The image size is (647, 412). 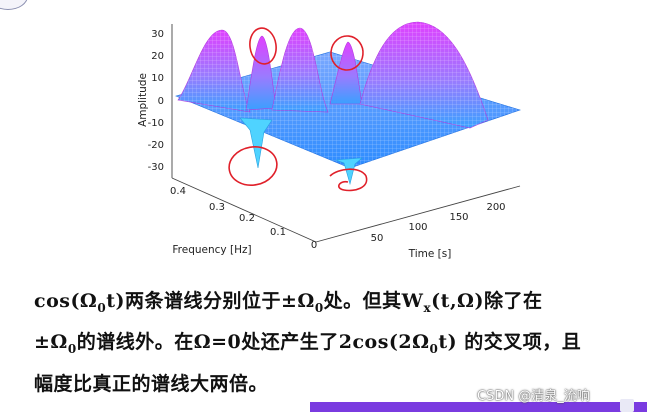 What do you see at coordinates (178, 191) in the screenshot?
I see `frequency-tick: 0.4` at bounding box center [178, 191].